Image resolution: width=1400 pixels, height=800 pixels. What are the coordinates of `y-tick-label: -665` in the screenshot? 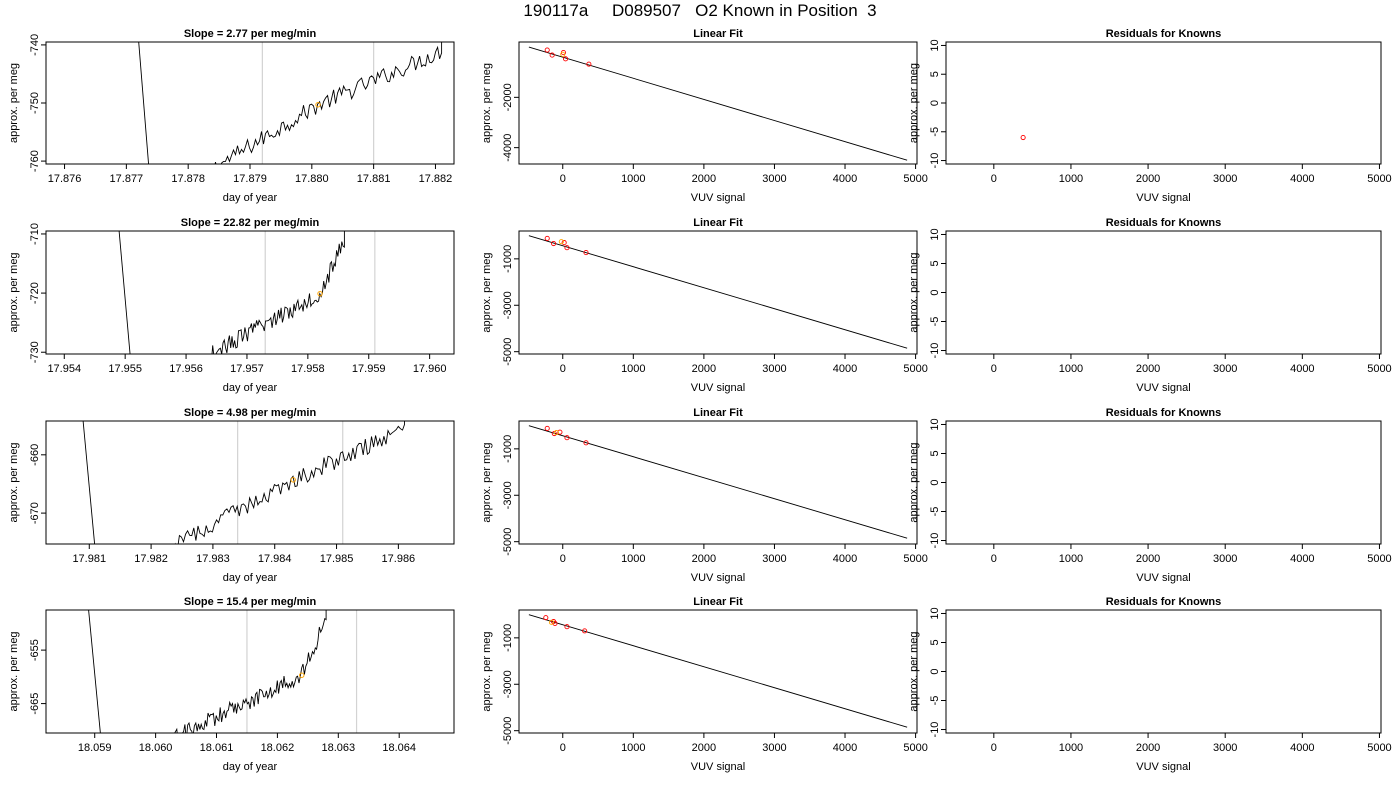 It's located at (35, 704).